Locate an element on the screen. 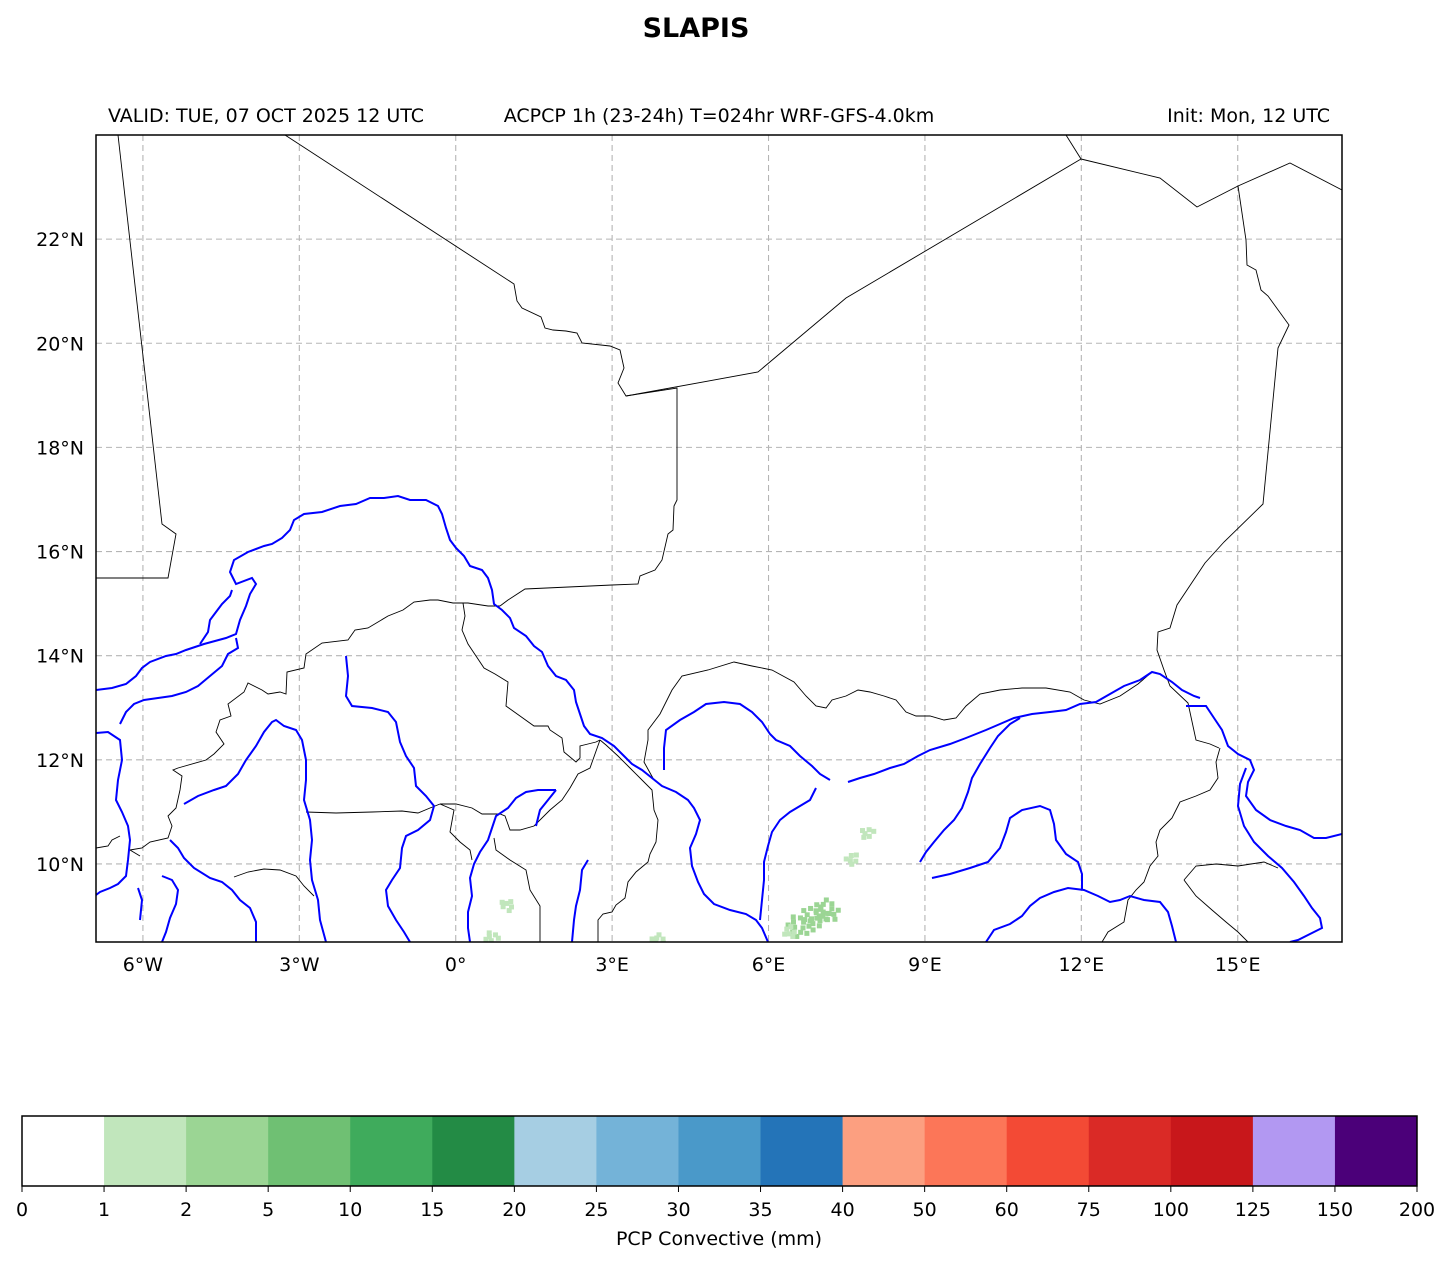 The image size is (1451, 1264). river-logone-chari is located at coordinates (1264, 772).